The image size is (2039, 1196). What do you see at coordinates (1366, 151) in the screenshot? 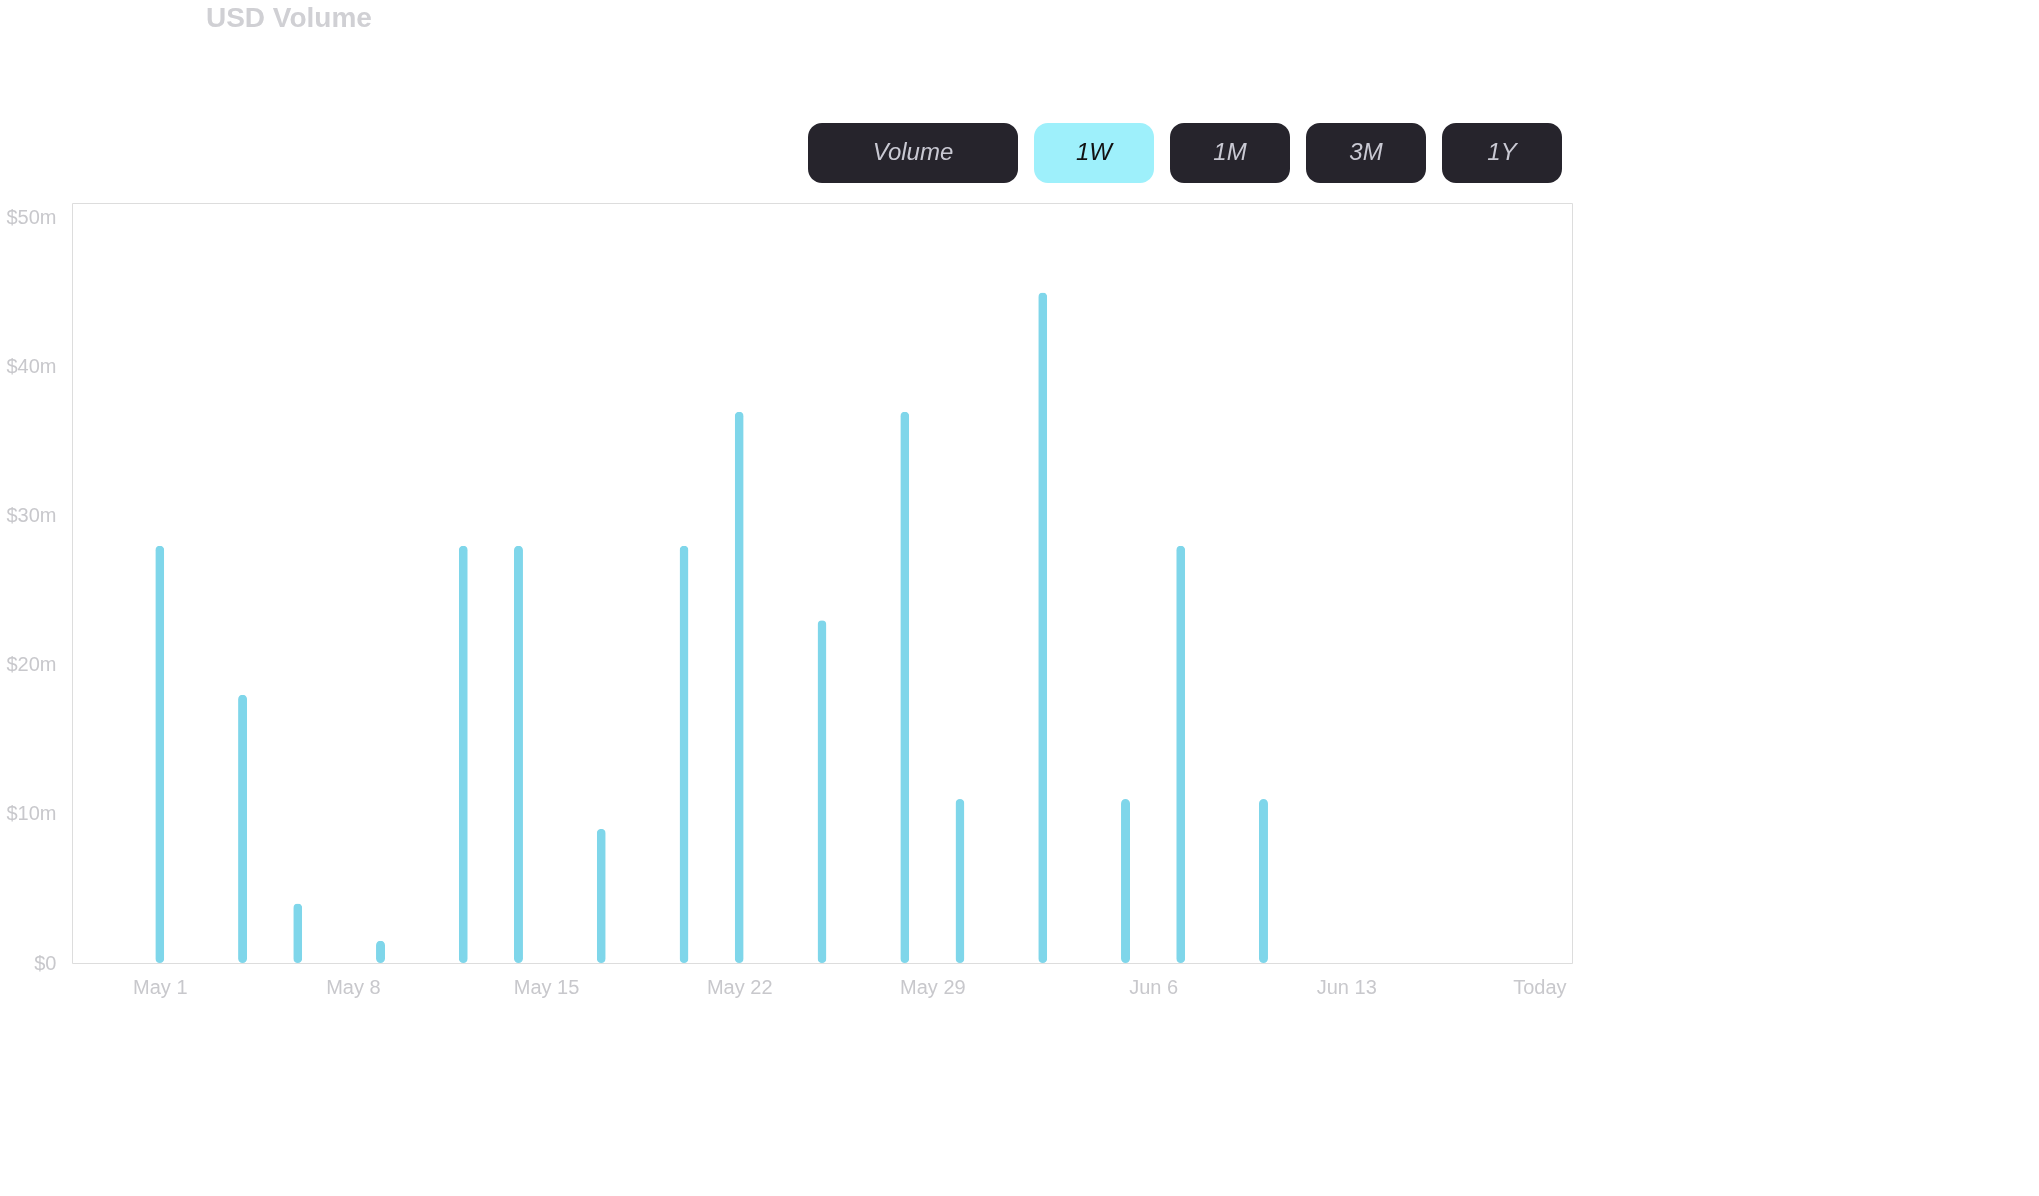
I see `text: 3M` at bounding box center [1366, 151].